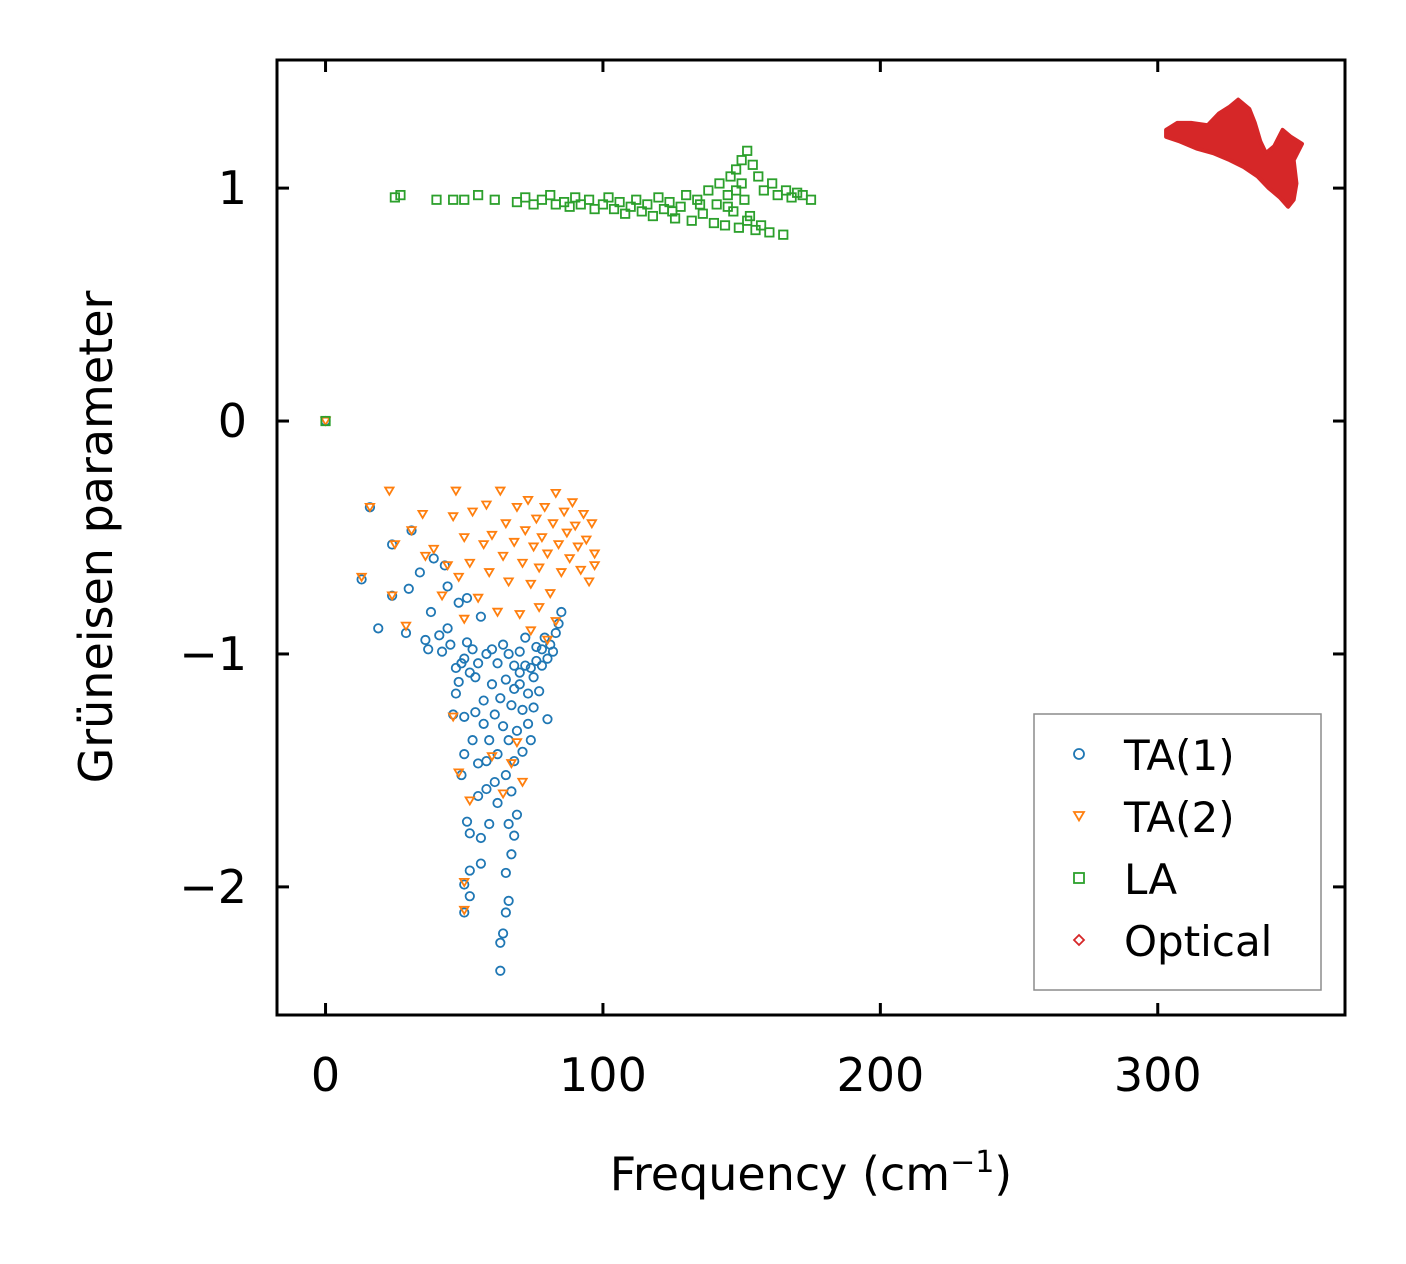  I want to click on y-tick-label: −1, so click(213, 654).